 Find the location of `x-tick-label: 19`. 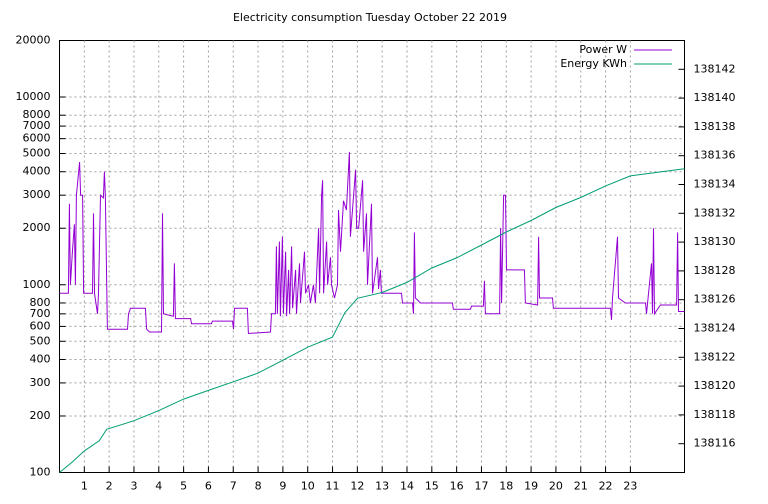

x-tick-label: 19 is located at coordinates (531, 486).